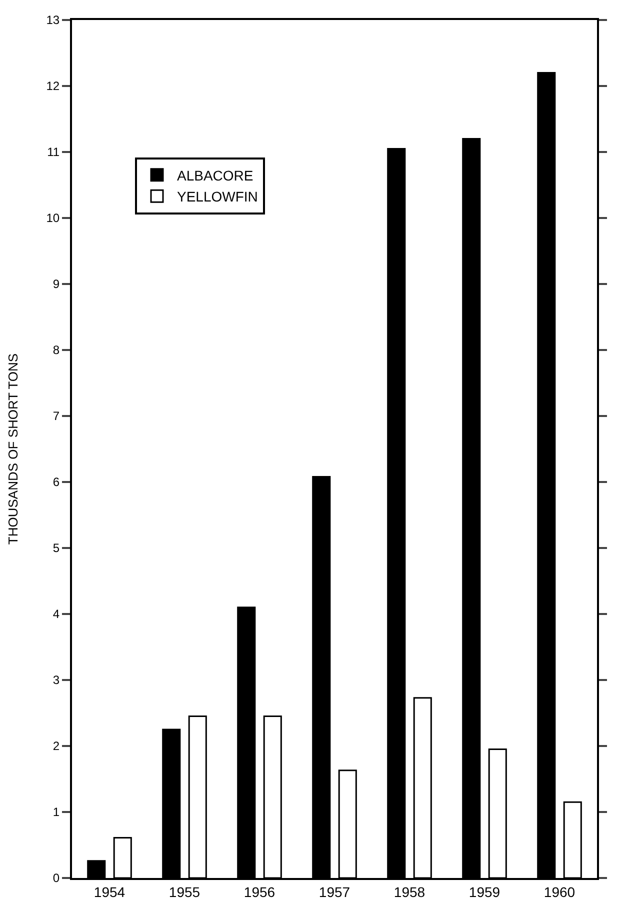 The width and height of the screenshot is (619, 918). Describe the element at coordinates (260, 892) in the screenshot. I see `x-tick-label: 1956` at that location.